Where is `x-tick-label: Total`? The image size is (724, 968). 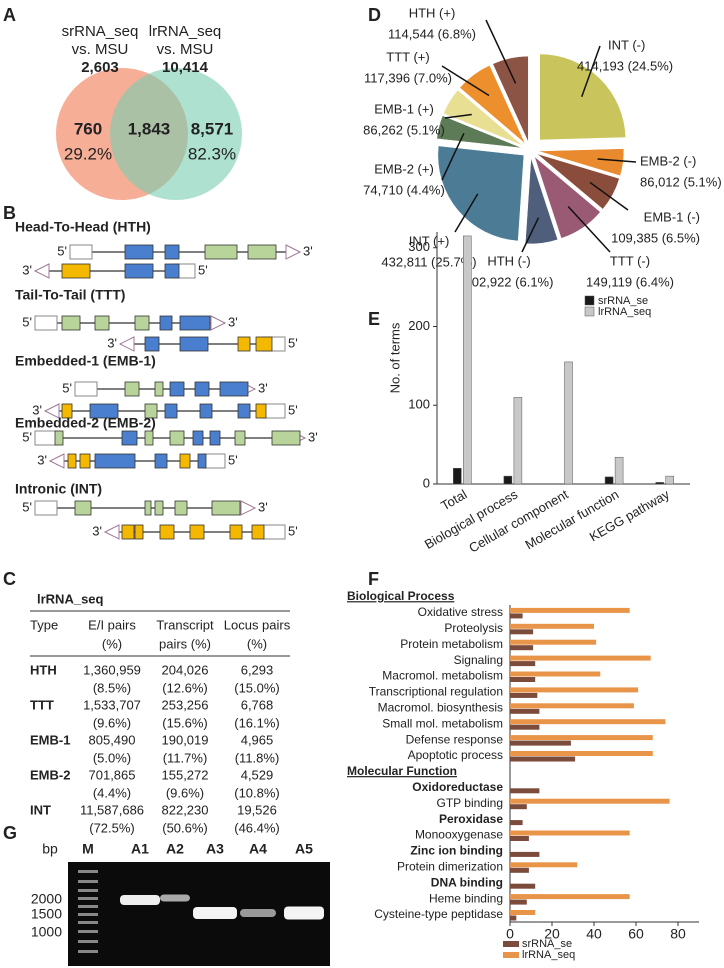
x-tick-label: Total is located at coordinates (453, 500).